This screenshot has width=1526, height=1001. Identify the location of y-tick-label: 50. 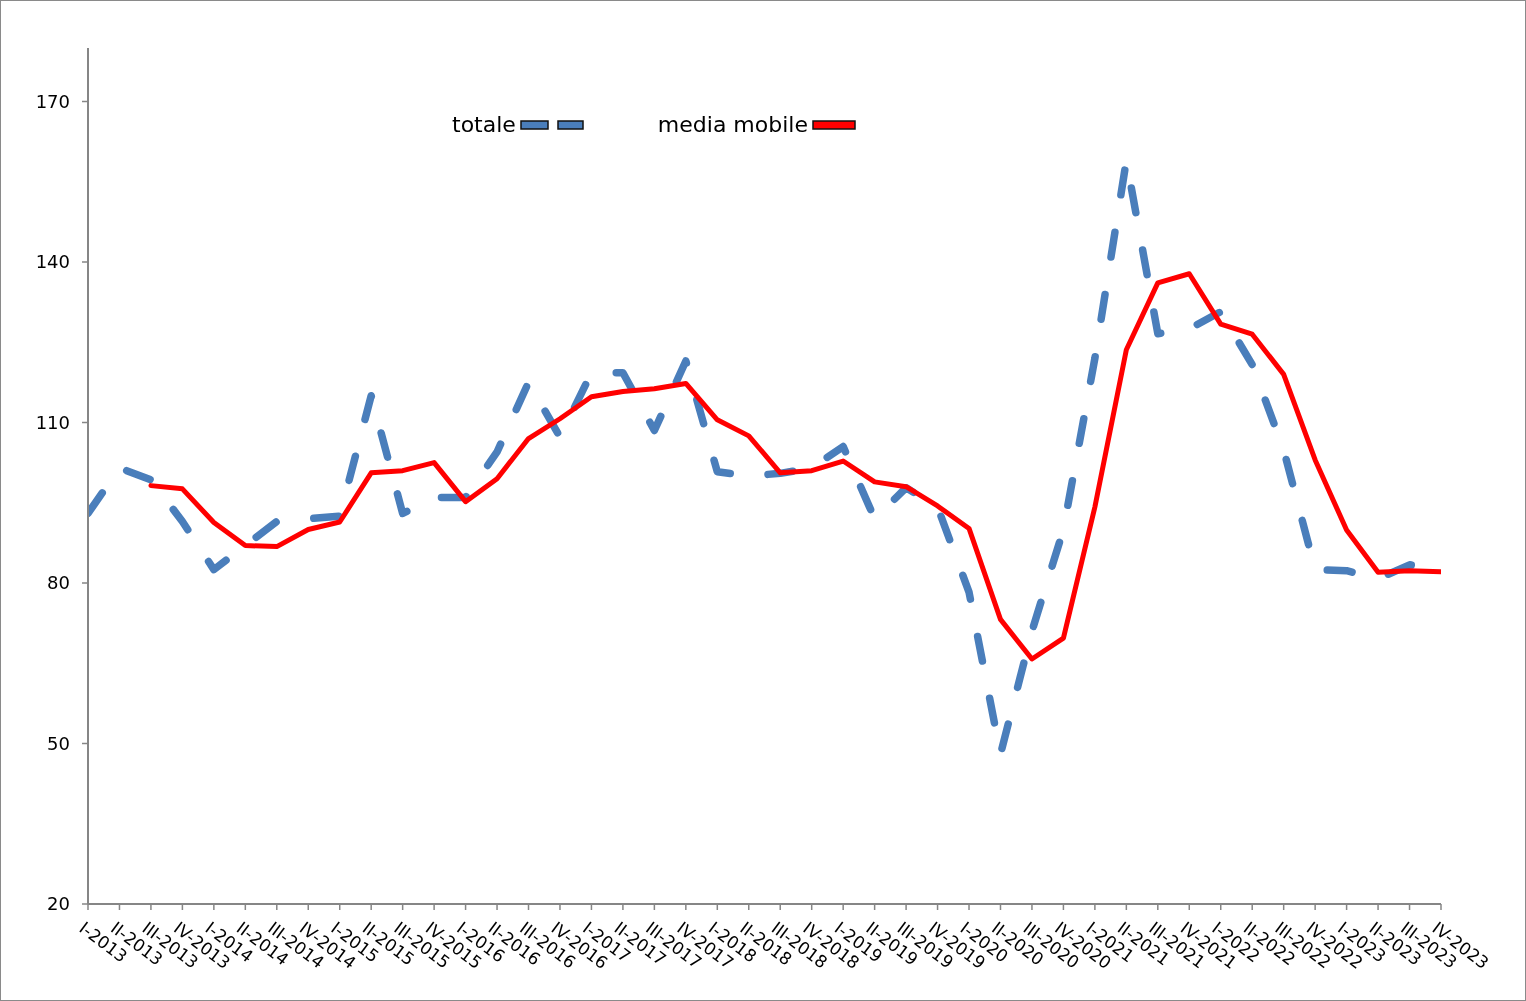
(58, 743).